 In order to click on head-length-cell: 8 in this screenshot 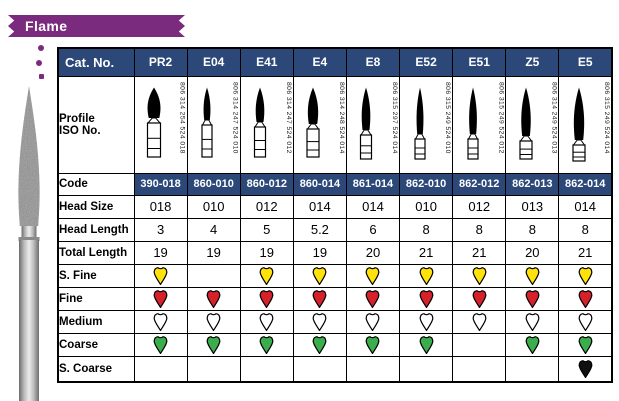, I will do `click(426, 229)`.